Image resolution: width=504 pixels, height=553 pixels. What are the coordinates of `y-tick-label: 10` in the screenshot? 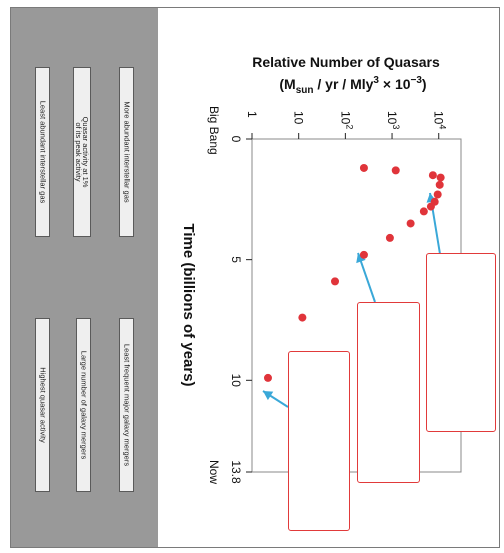 It's located at (236, 381).